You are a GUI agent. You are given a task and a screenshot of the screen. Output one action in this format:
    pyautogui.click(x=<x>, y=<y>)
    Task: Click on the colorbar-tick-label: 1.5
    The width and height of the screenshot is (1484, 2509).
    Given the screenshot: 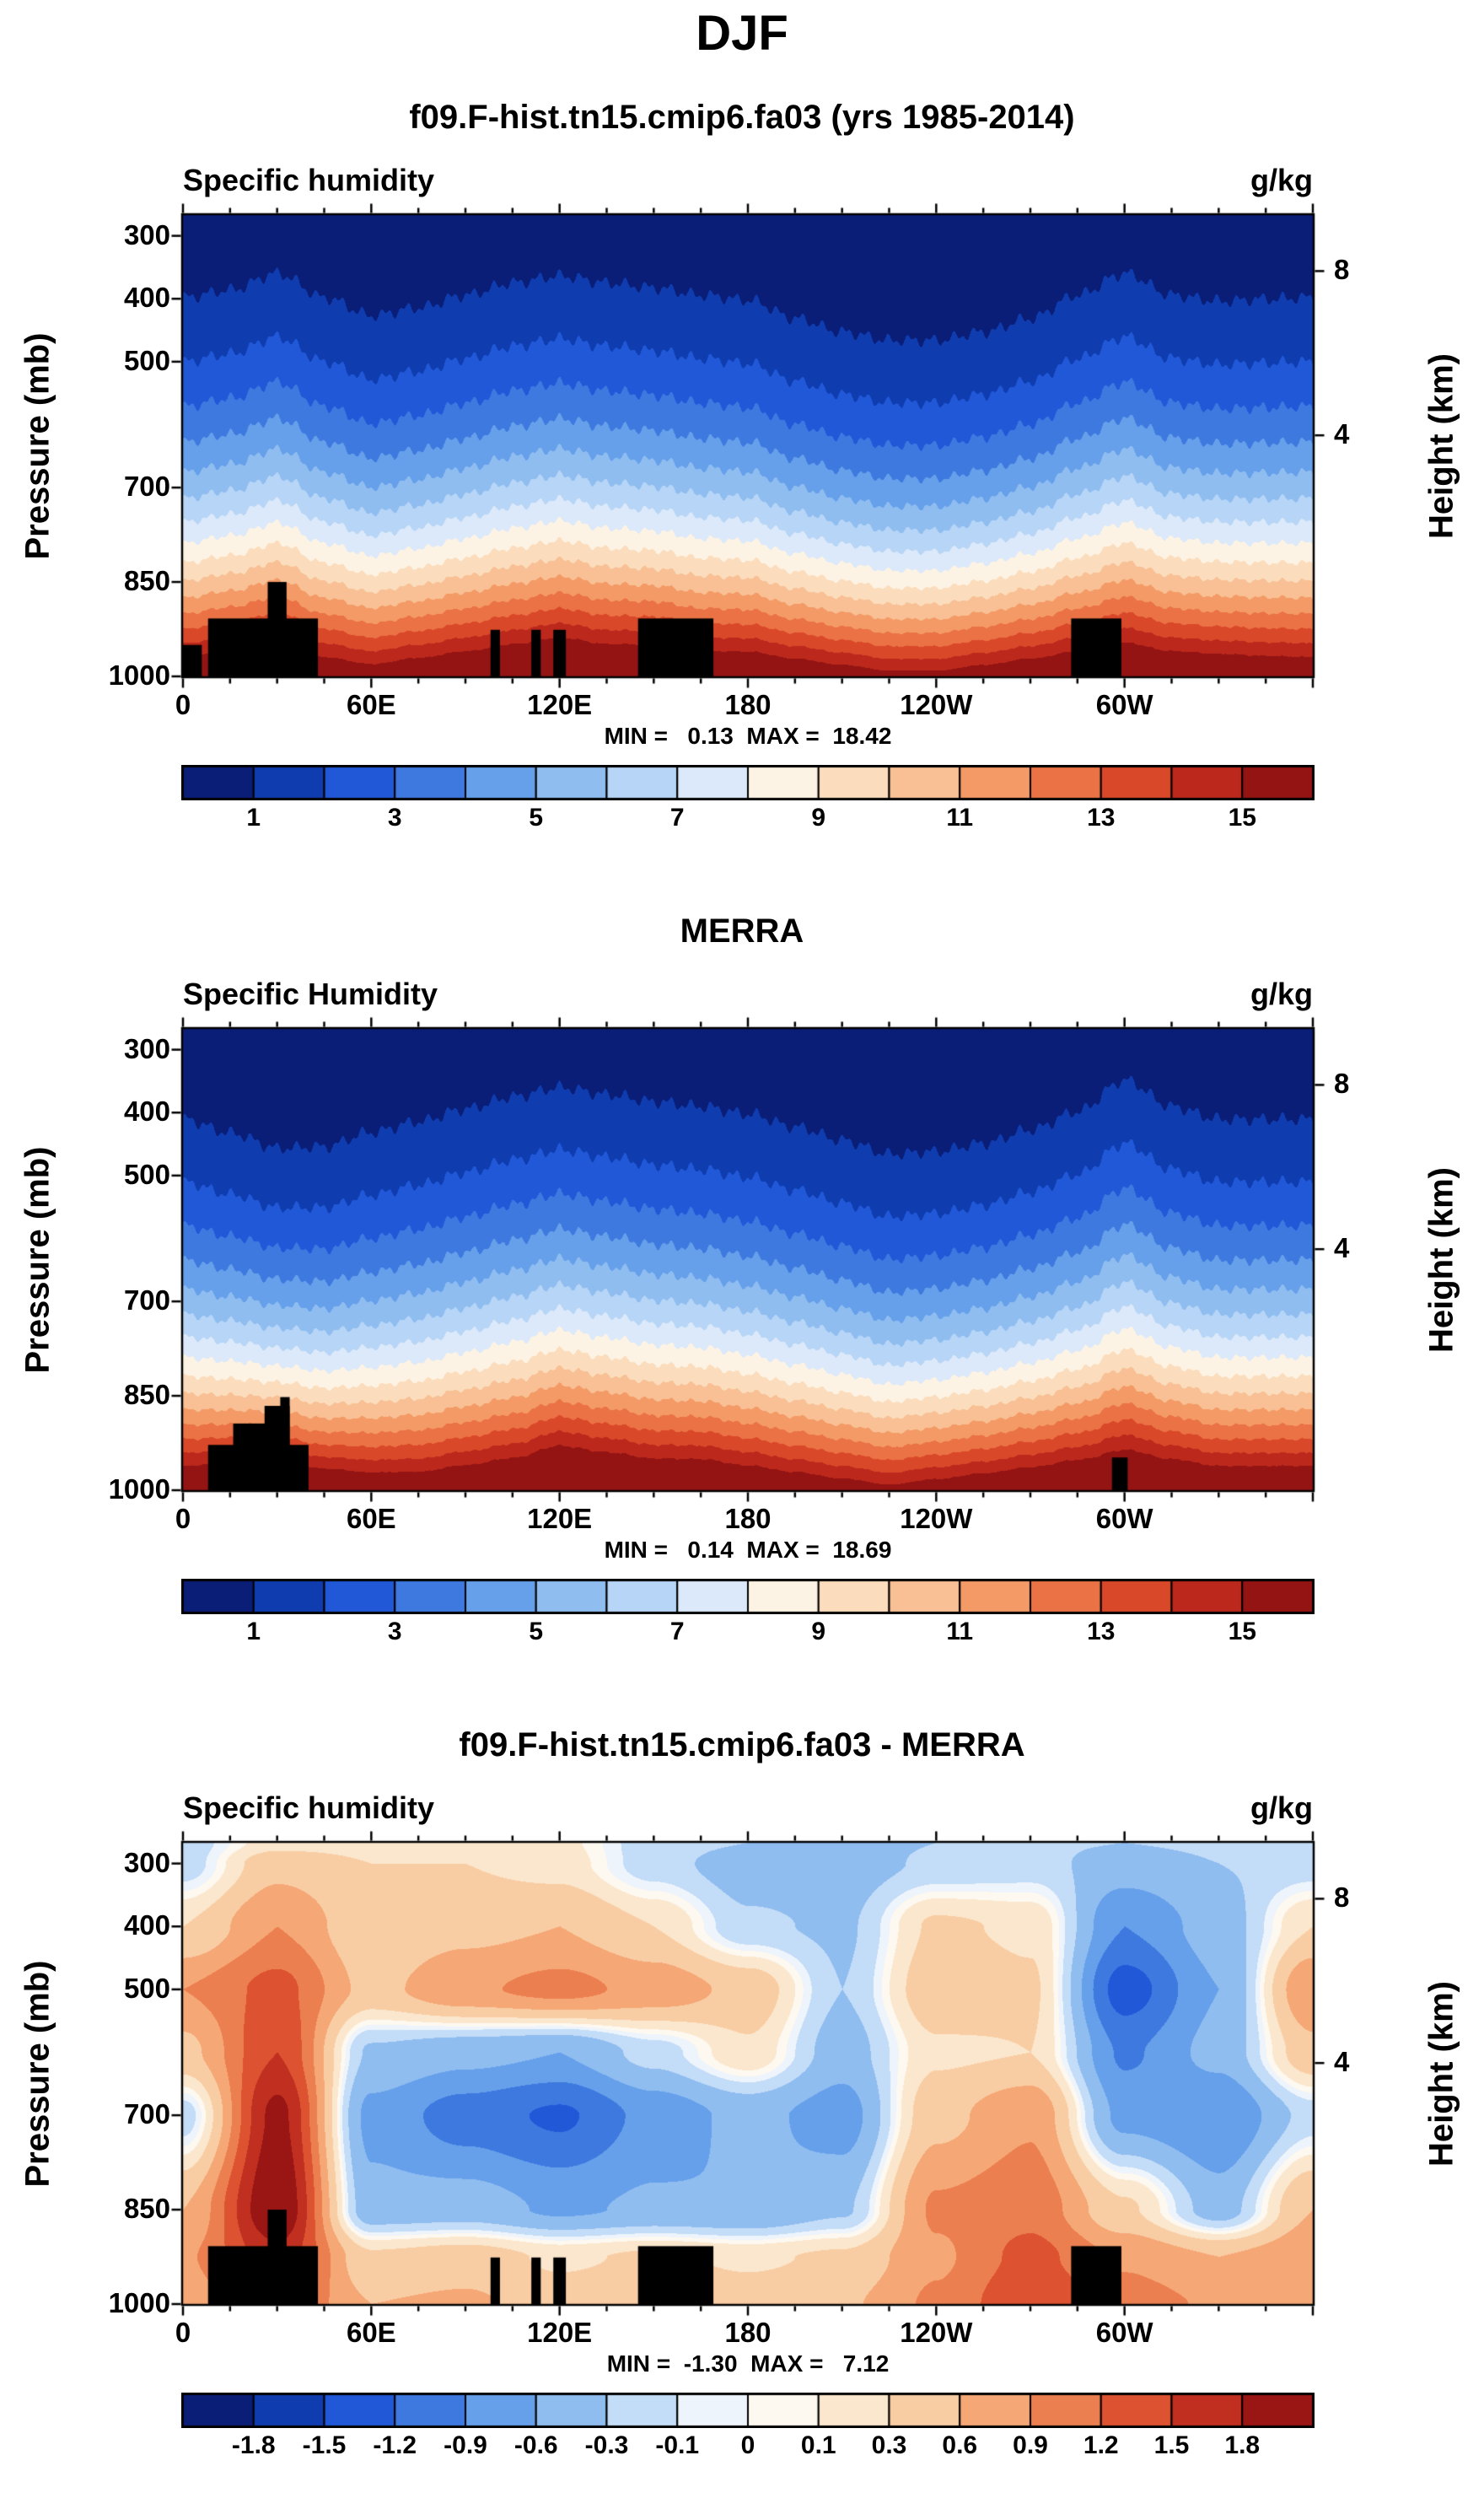 What is the action you would take?
    pyautogui.click(x=1171, y=2445)
    